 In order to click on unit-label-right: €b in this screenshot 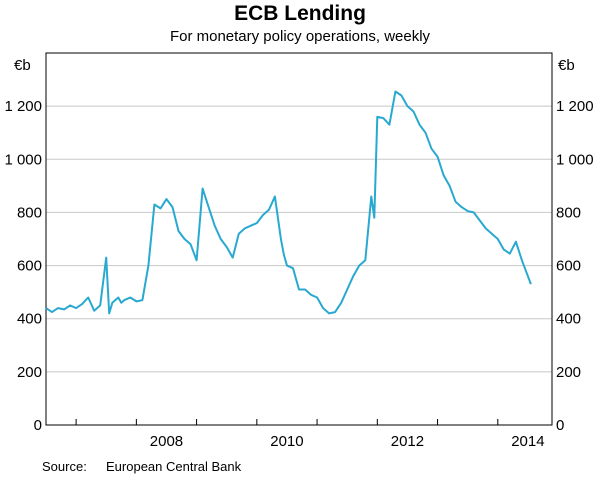, I will do `click(566, 65)`.